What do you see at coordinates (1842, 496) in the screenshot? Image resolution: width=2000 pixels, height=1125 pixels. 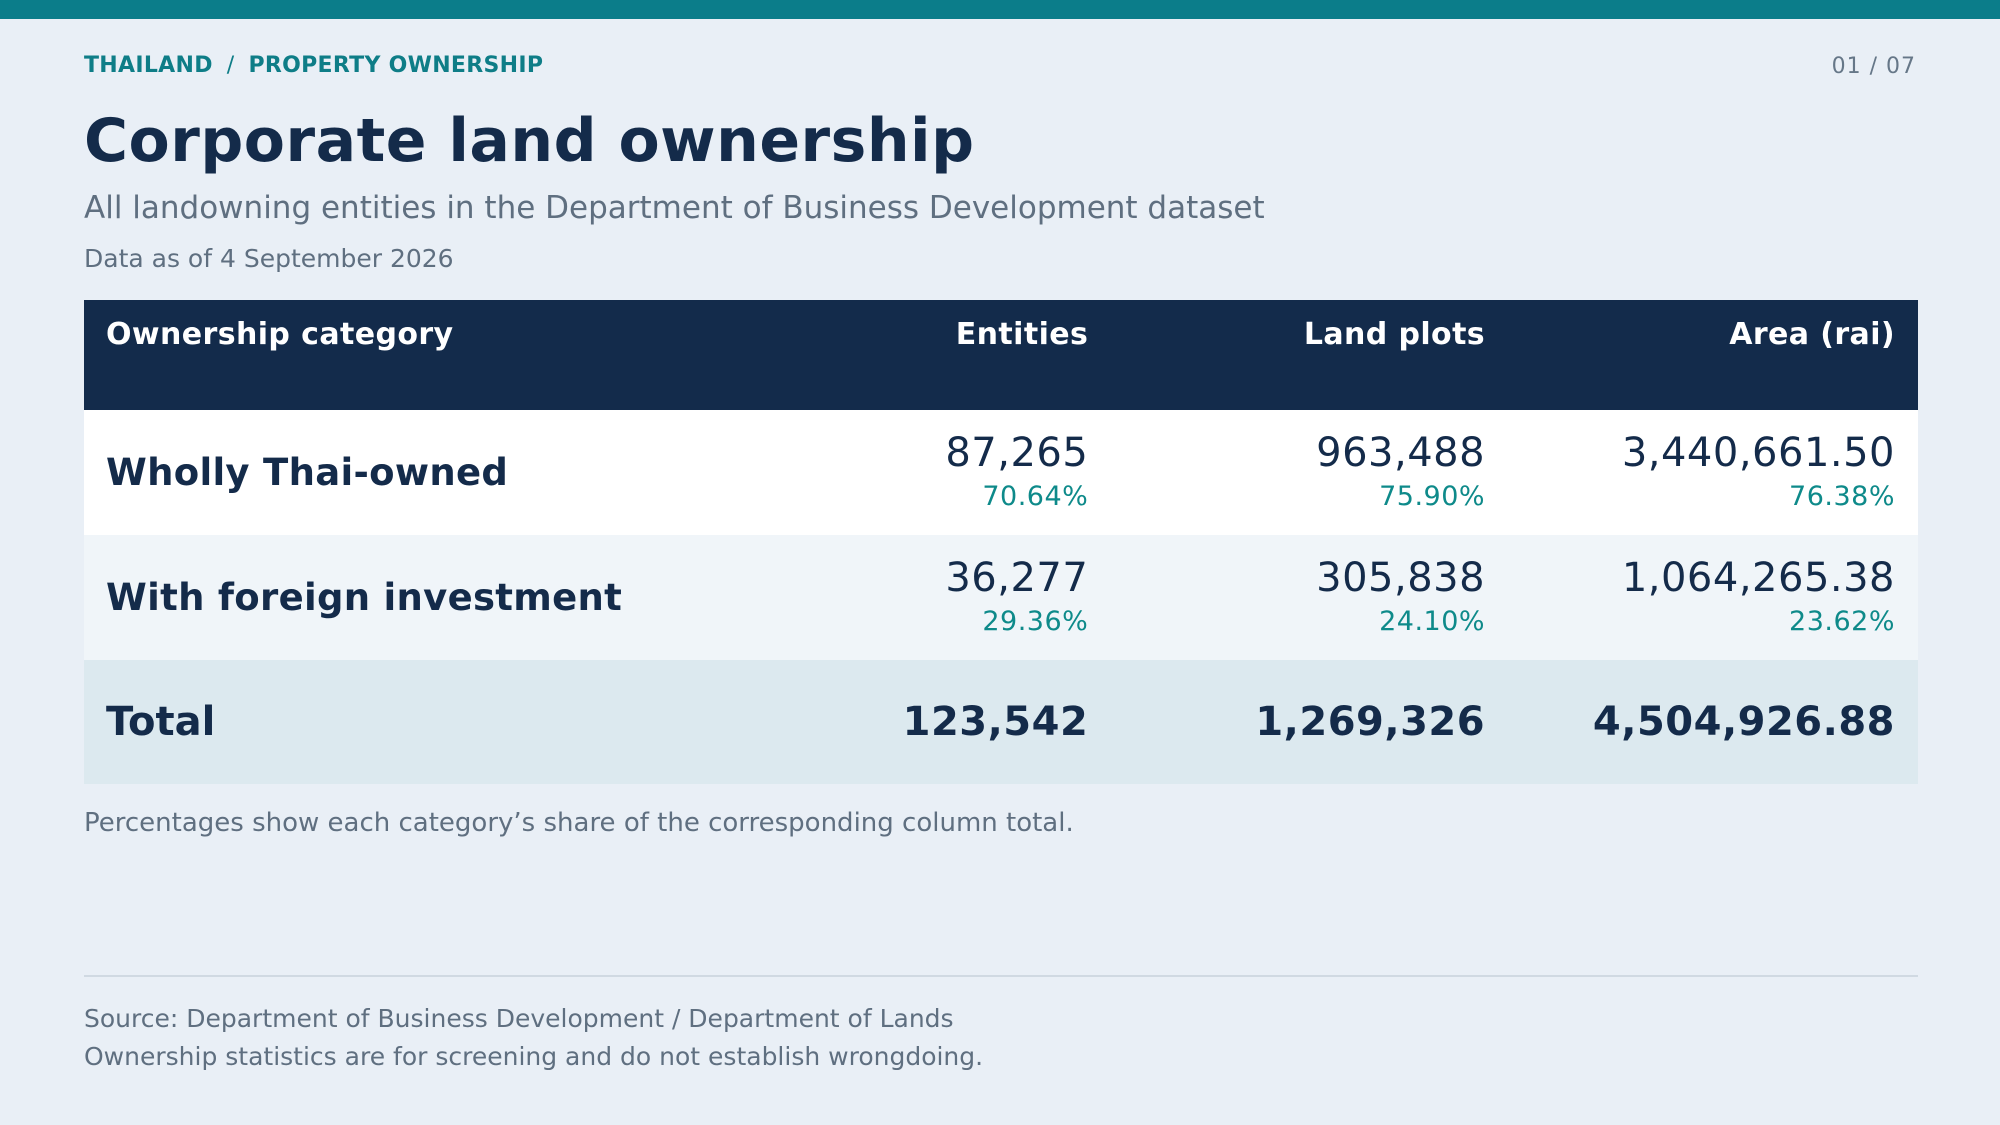 I see `area-share: 76.38%` at bounding box center [1842, 496].